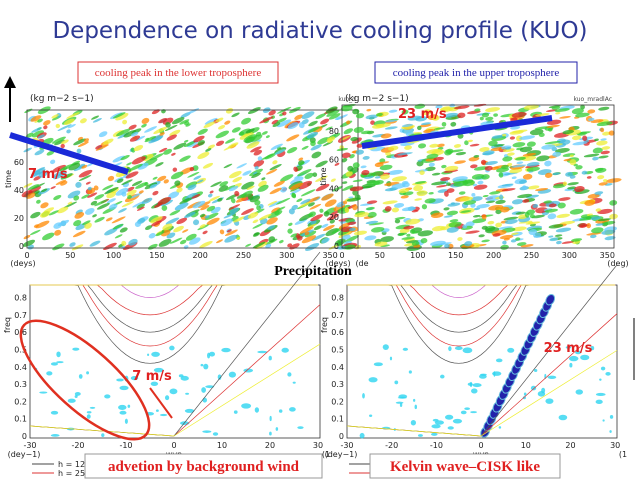  What do you see at coordinates (70, 255) in the screenshot?
I see `x-tick-label: 50` at bounding box center [70, 255].